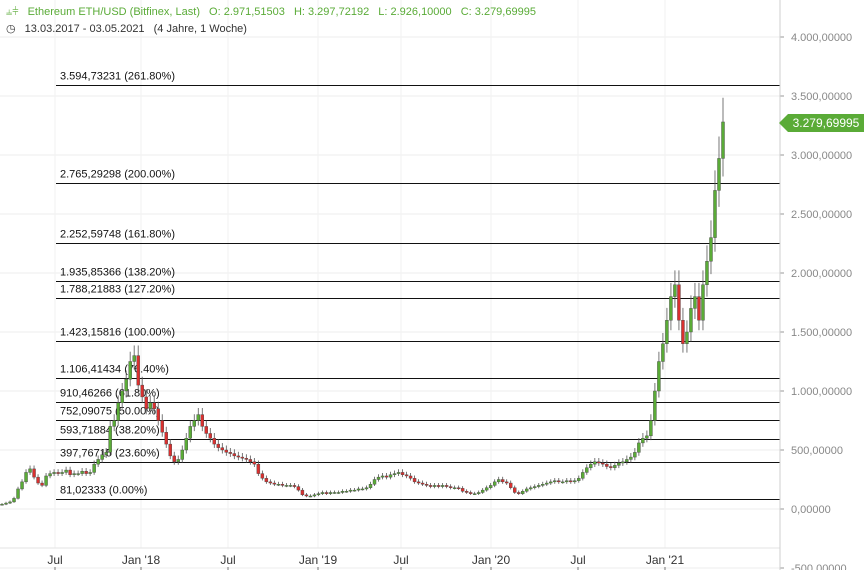 The width and height of the screenshot is (865, 570). I want to click on x-axis: Jul Jan '18 Jul Jan '19 Jul Jan '20 Jul Jan '21, so click(390, 558).